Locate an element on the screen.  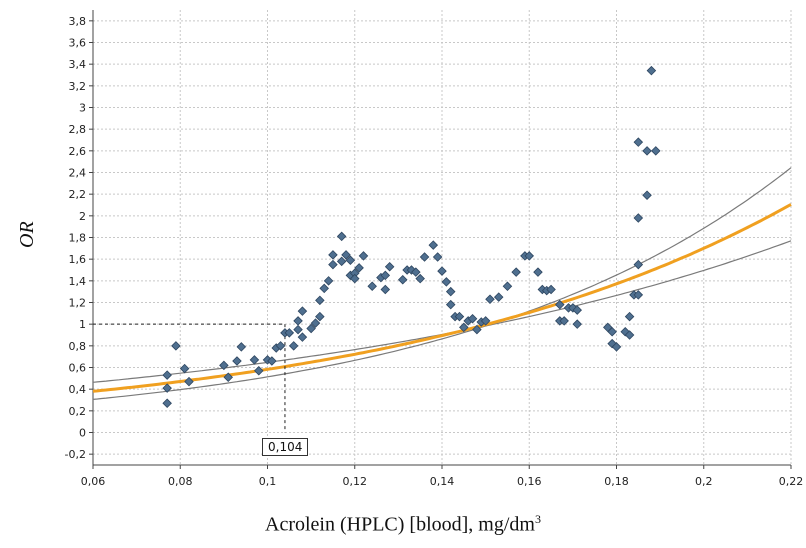
x-tick-label: 0,08 is located at coordinates (180, 481).